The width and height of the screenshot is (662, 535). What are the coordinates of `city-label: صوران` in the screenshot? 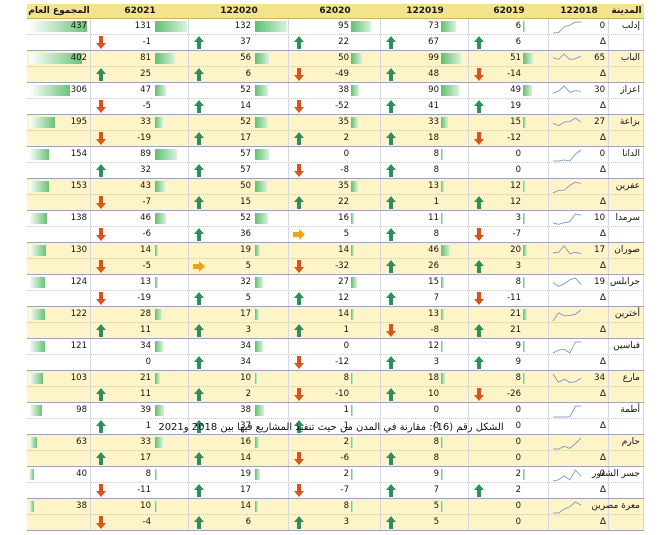 It's located at (627, 250).